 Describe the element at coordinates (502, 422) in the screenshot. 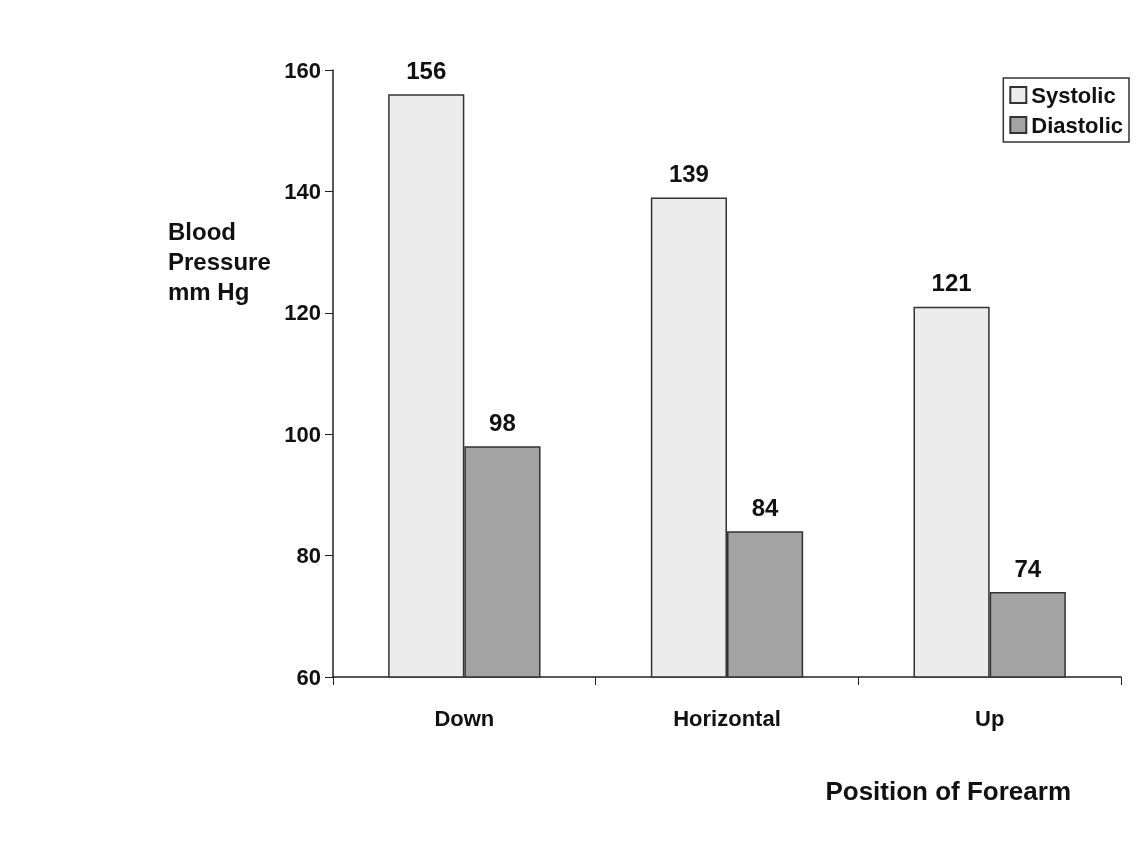

I see `data-label: 98` at that location.